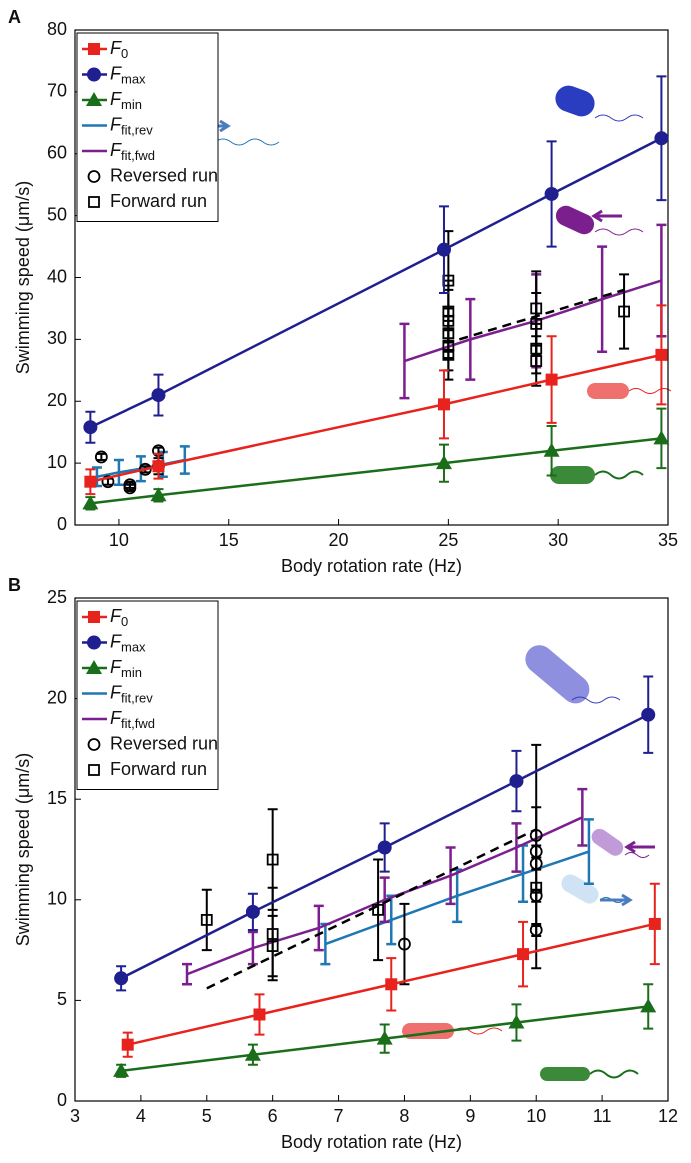 The image size is (691, 1163). What do you see at coordinates (137, 698) in the screenshot?
I see `legend-subscript: fit,rev` at bounding box center [137, 698].